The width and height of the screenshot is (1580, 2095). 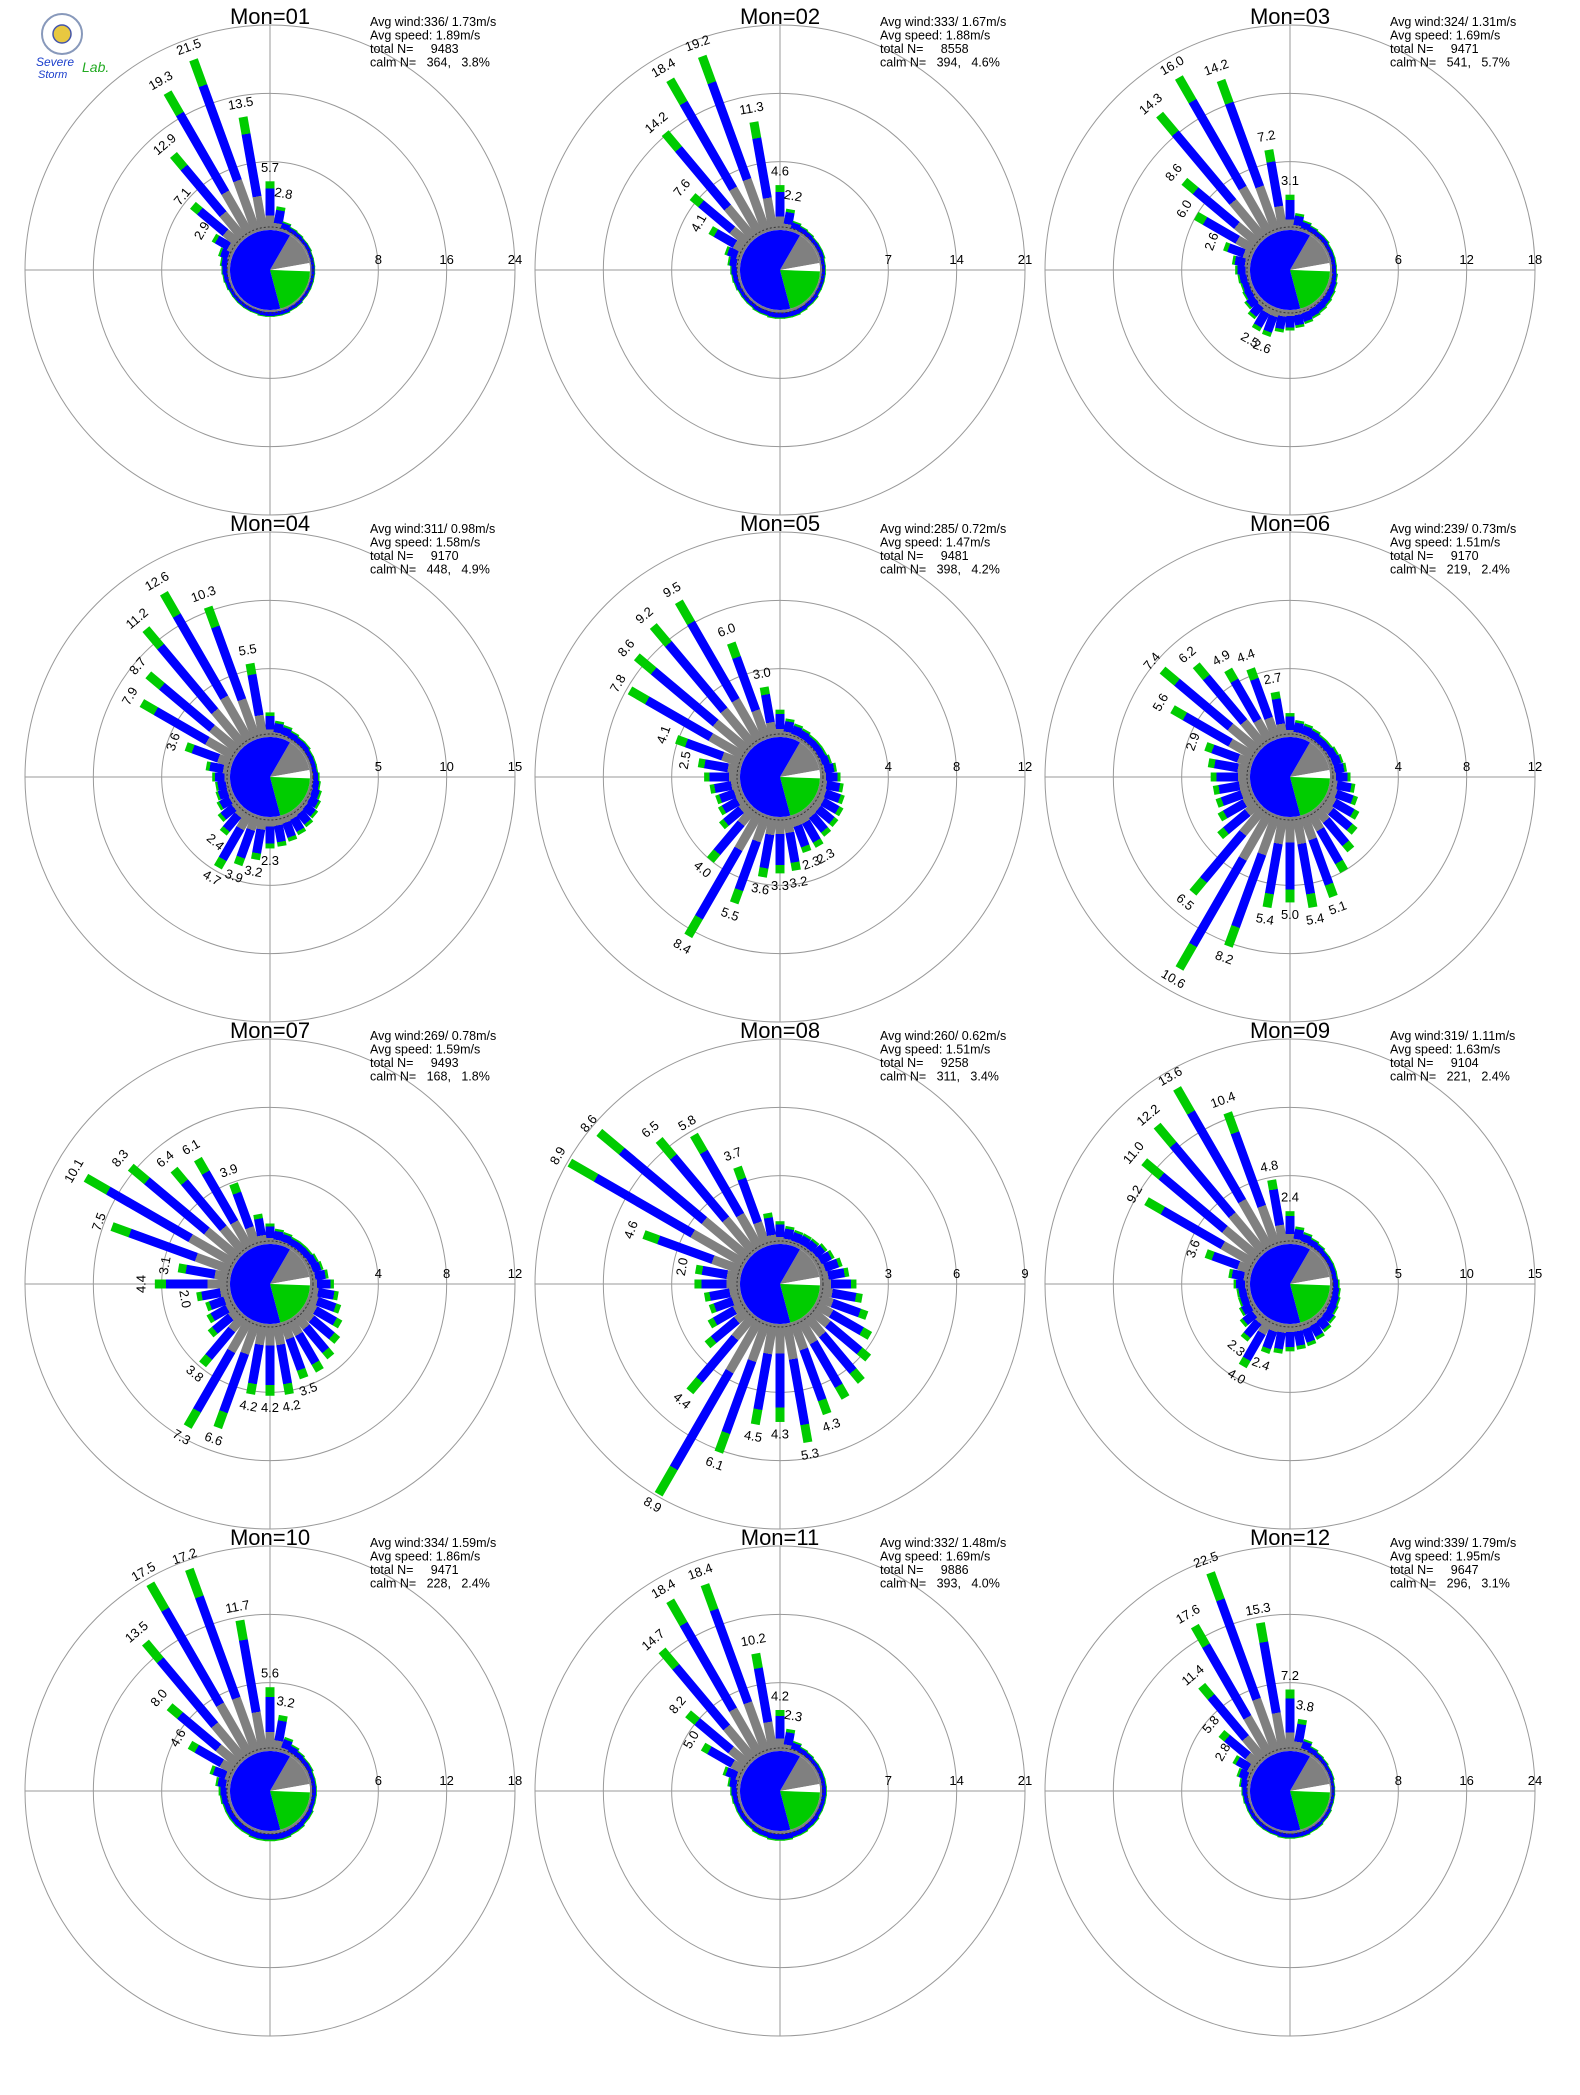 I want to click on r-tick-label: 16, so click(x=1466, y=1780).